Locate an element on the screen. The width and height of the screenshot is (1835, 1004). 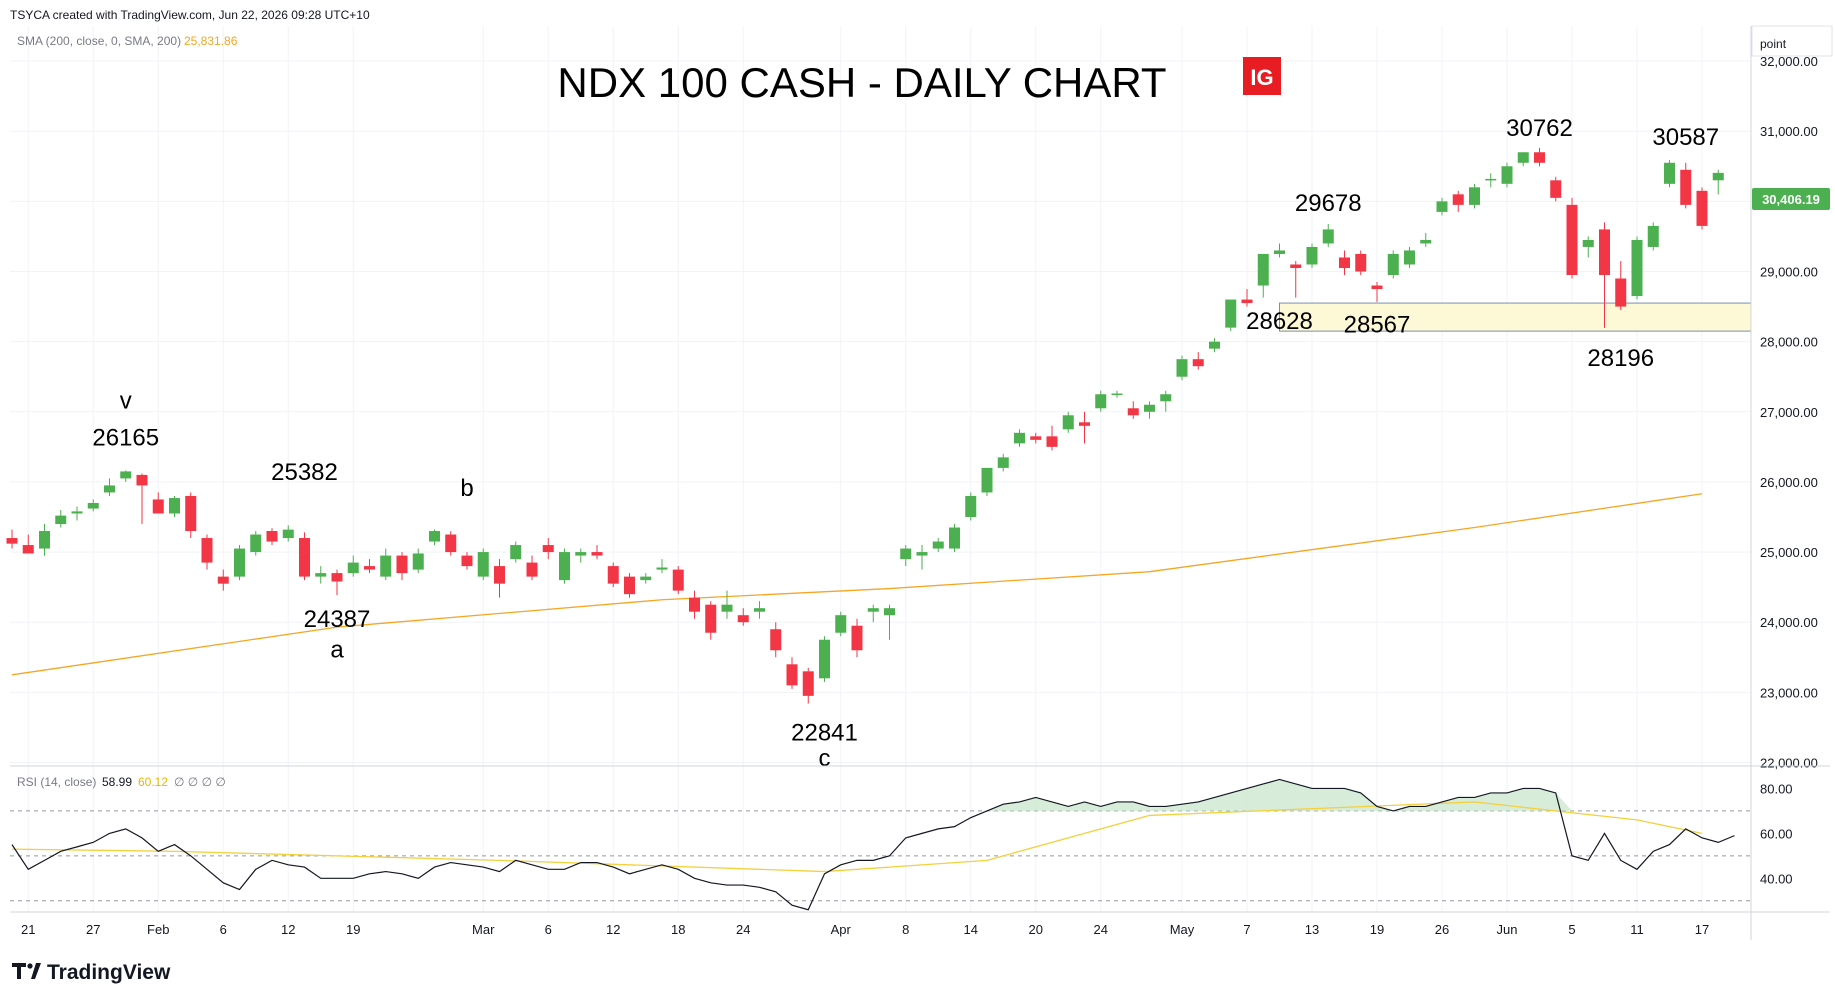
price-tick-label: 22,000.00 is located at coordinates (1789, 762).